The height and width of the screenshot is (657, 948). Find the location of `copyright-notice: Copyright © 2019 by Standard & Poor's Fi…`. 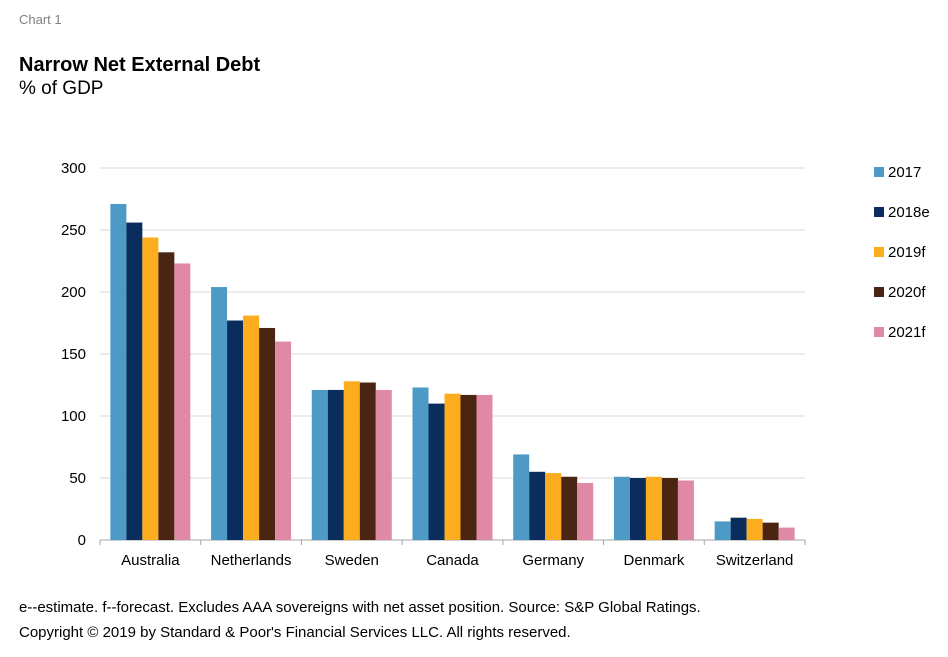

copyright-notice: Copyright © 2019 by Standard & Poor's Fi… is located at coordinates (295, 632).